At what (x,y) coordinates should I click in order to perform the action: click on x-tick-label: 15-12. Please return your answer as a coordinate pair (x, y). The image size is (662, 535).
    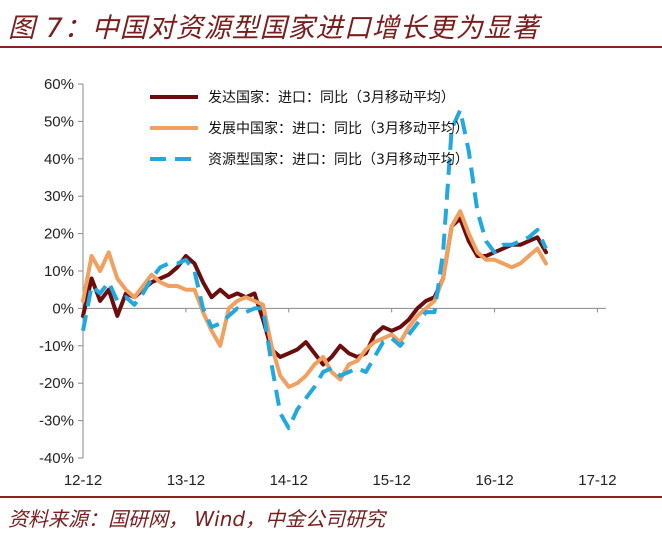
    Looking at the image, I should click on (391, 480).